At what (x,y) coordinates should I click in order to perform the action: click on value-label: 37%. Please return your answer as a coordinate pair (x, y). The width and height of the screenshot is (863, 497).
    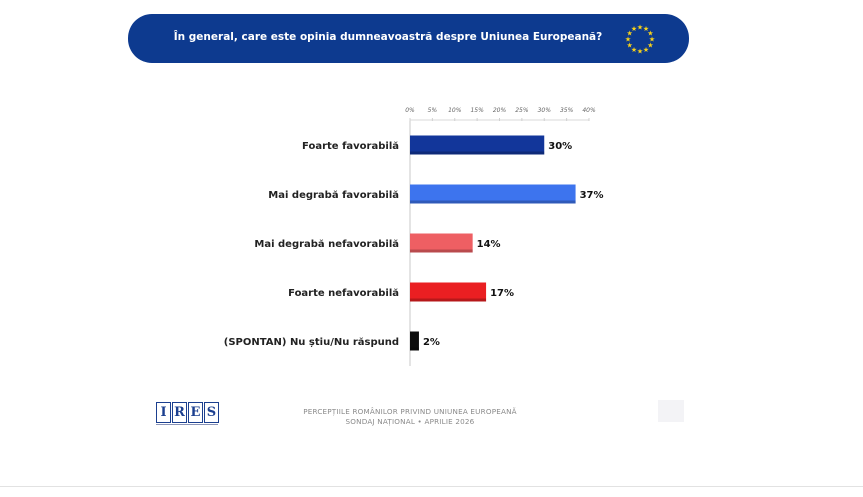
    Looking at the image, I should click on (592, 195).